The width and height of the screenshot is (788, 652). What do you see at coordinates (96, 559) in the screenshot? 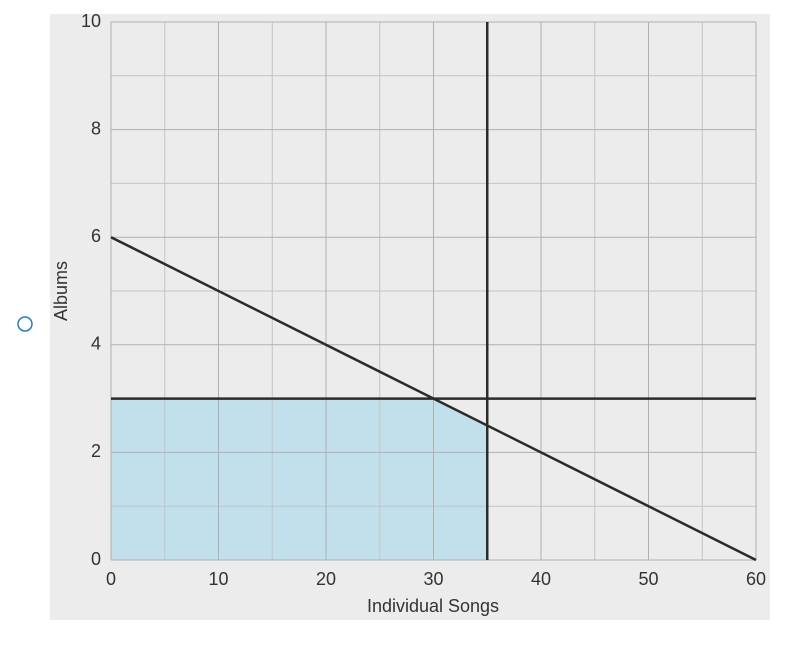
I see `y-tick-label: 0` at bounding box center [96, 559].